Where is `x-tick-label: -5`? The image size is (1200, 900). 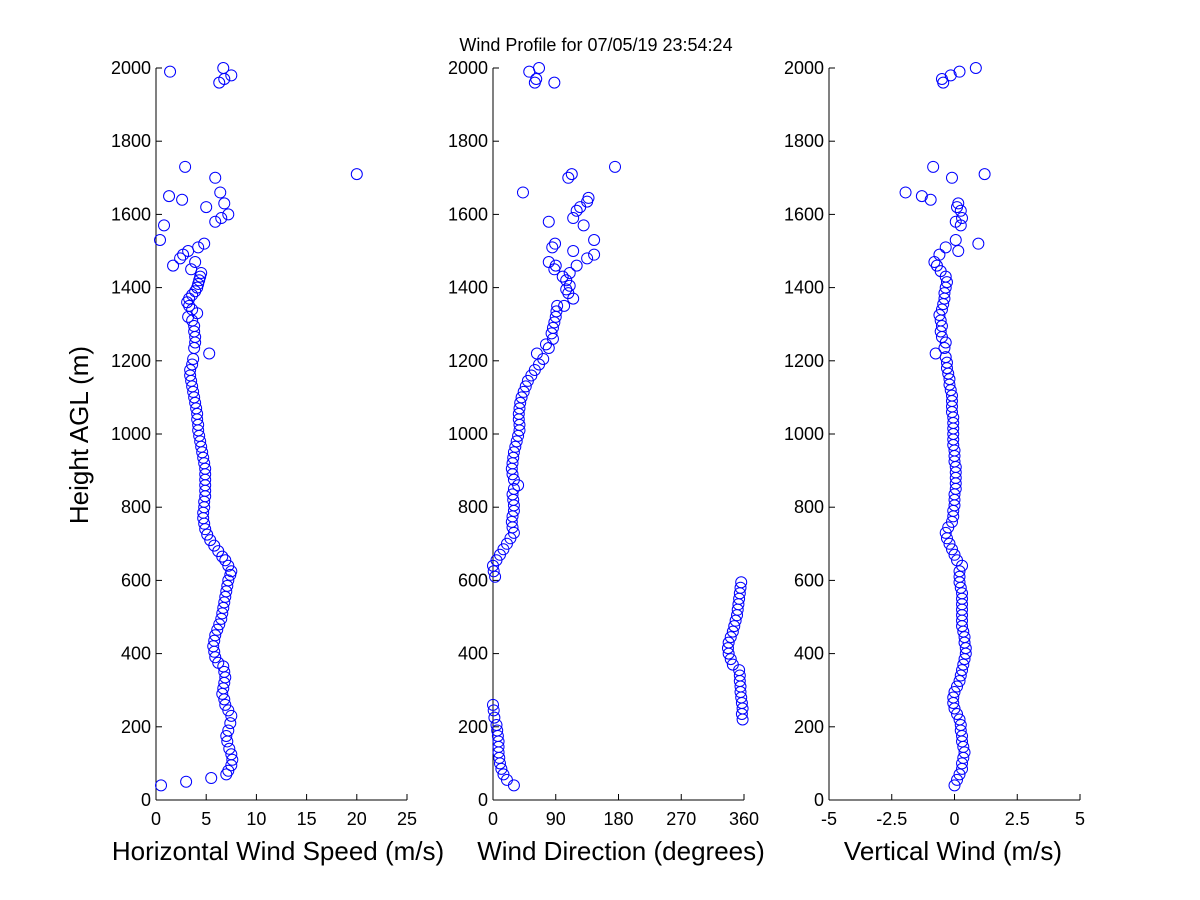 x-tick-label: -5 is located at coordinates (829, 819).